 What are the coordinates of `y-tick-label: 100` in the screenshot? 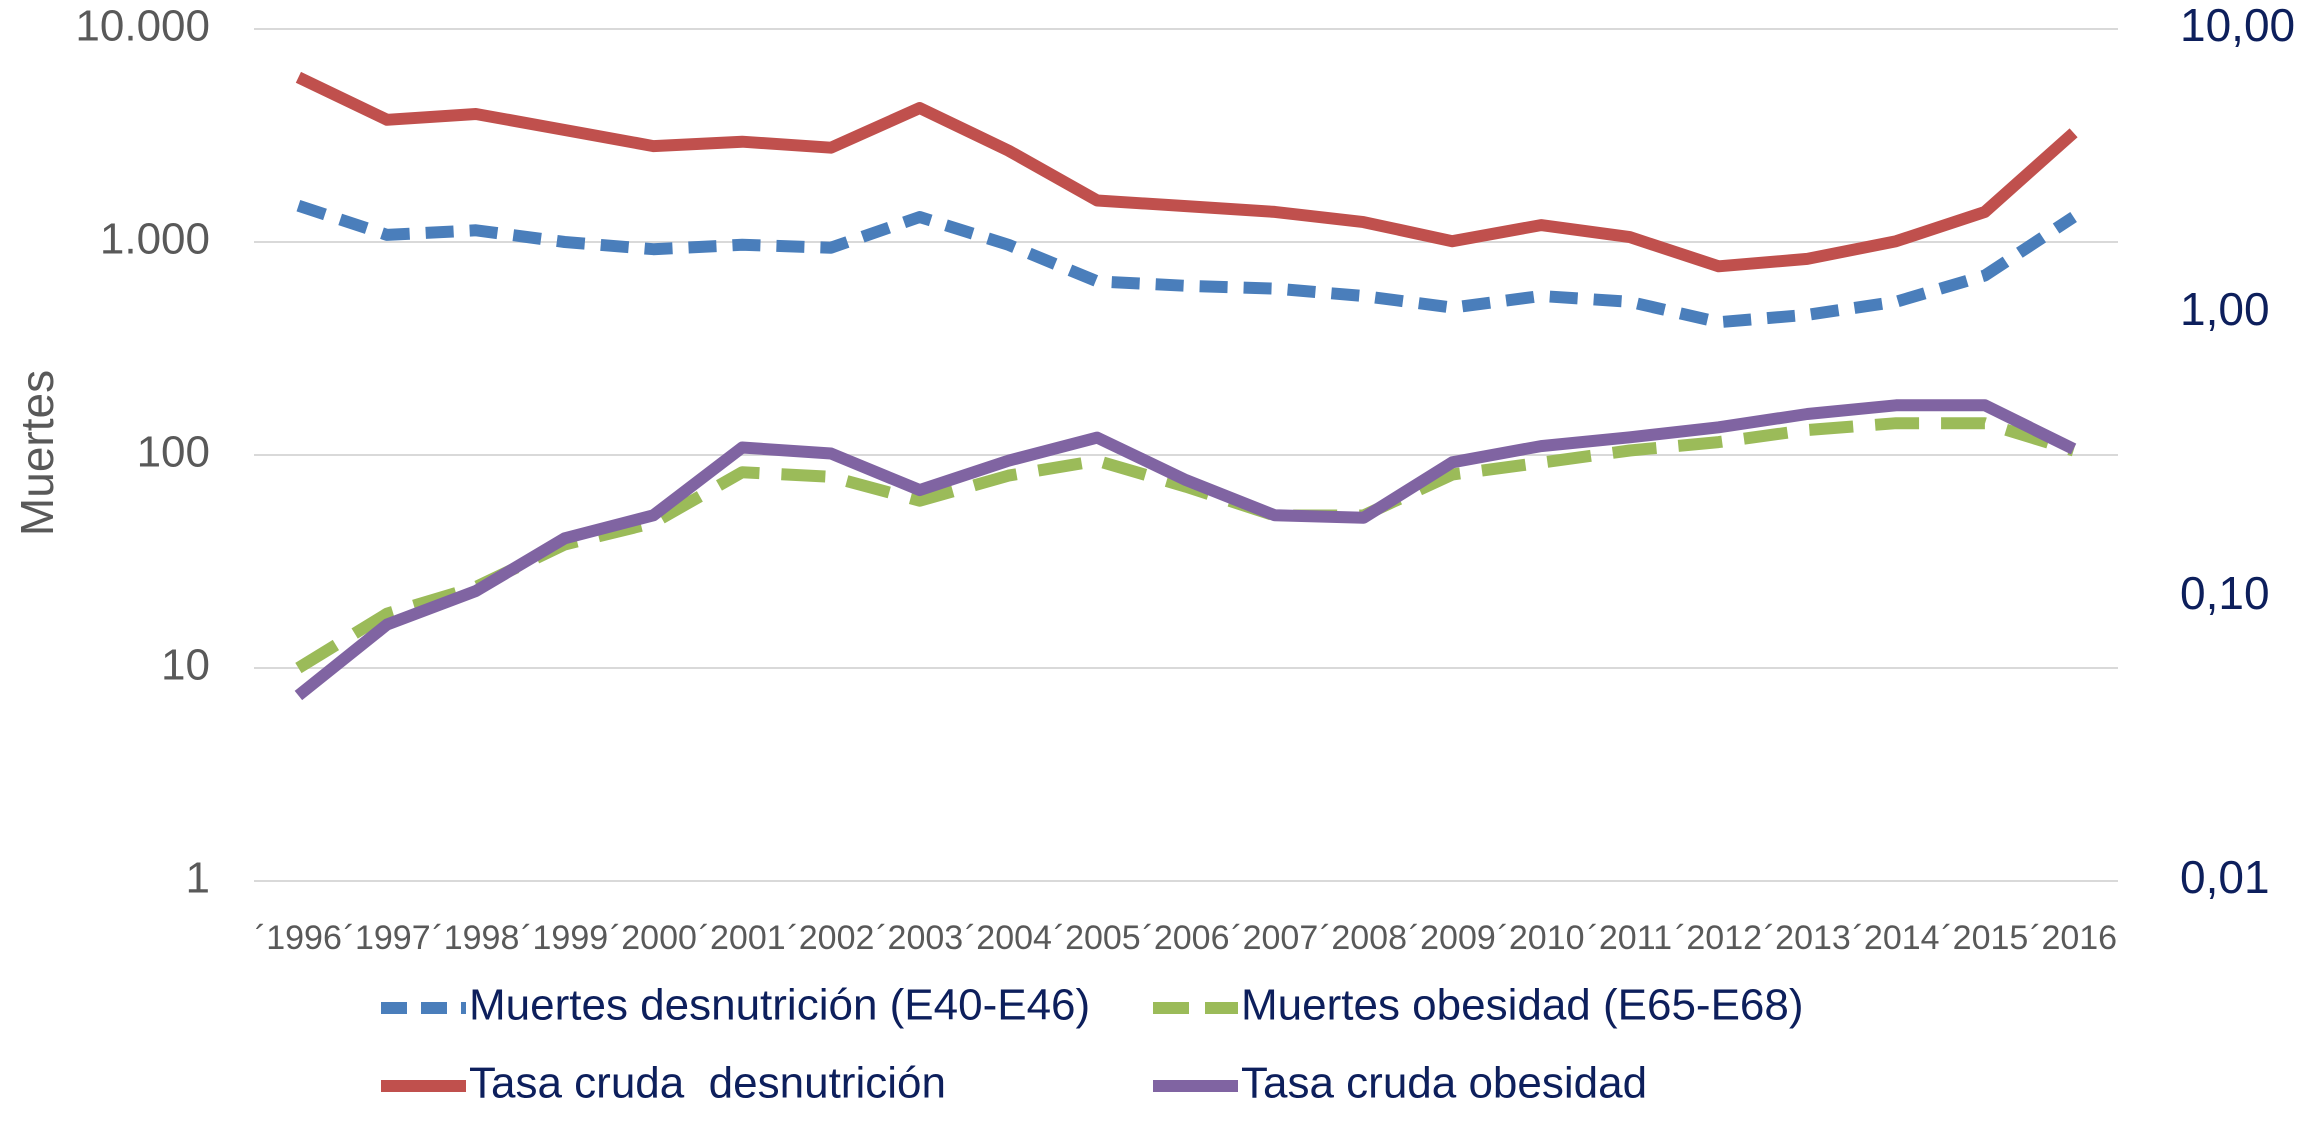 It's located at (173, 452).